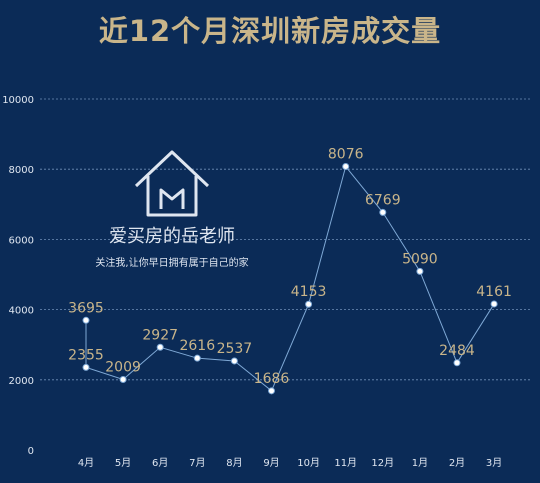  Describe the element at coordinates (457, 351) in the screenshot. I see `data-label: 2484` at that location.